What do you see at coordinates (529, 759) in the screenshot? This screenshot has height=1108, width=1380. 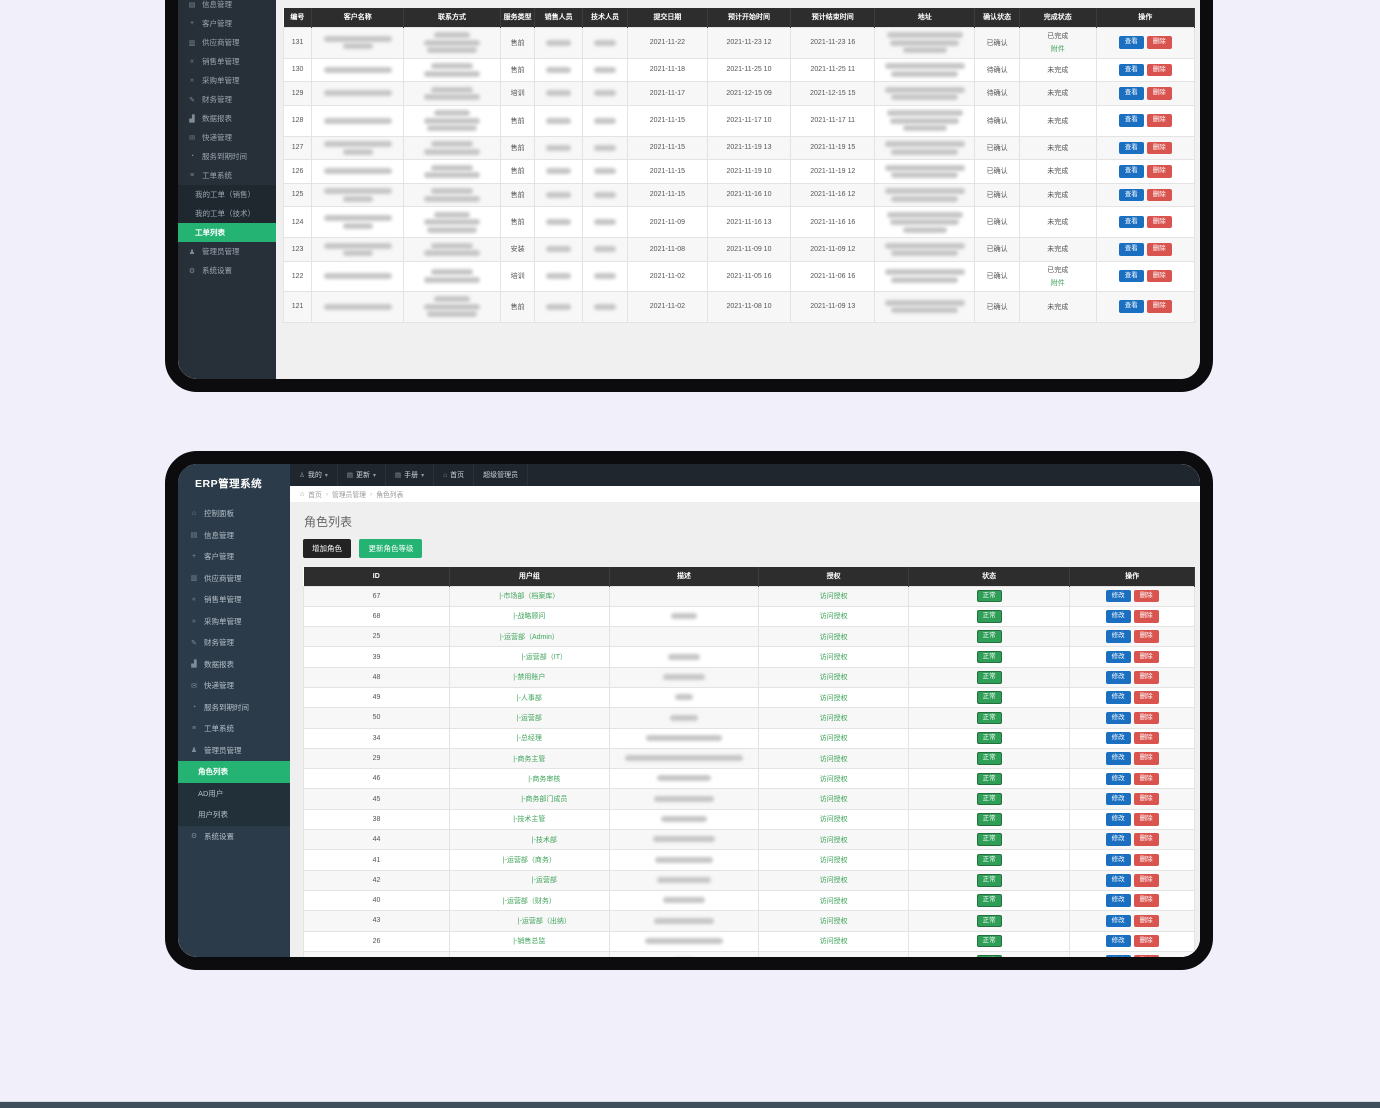 I see `user-group-link: |-商务主管` at bounding box center [529, 759].